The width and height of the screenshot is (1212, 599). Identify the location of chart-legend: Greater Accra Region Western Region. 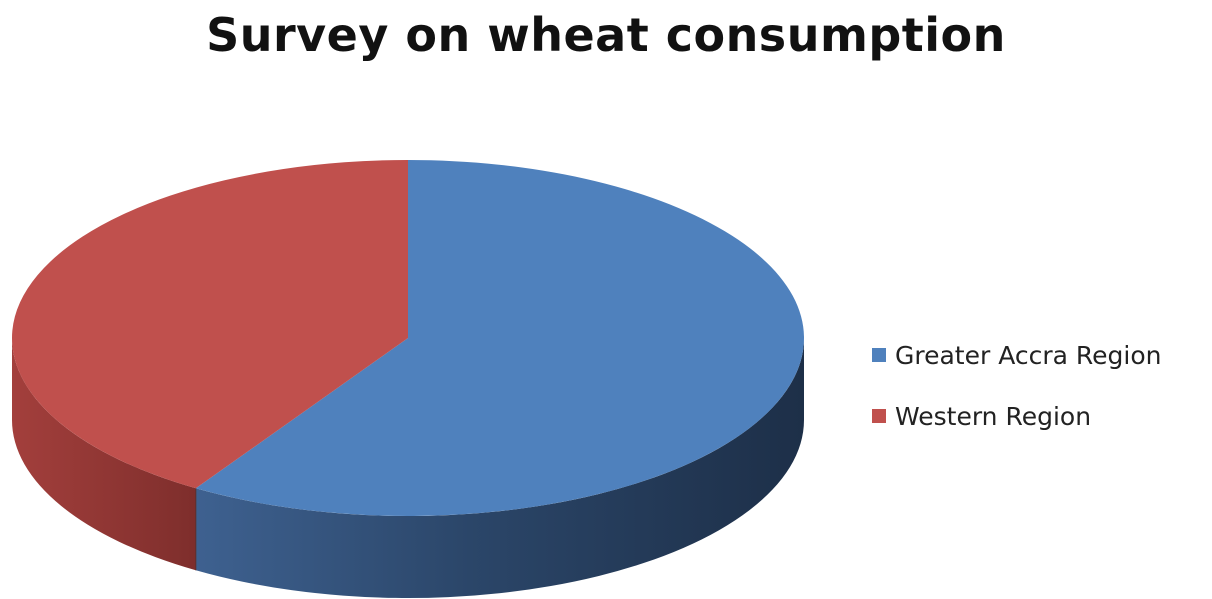
(1017, 400).